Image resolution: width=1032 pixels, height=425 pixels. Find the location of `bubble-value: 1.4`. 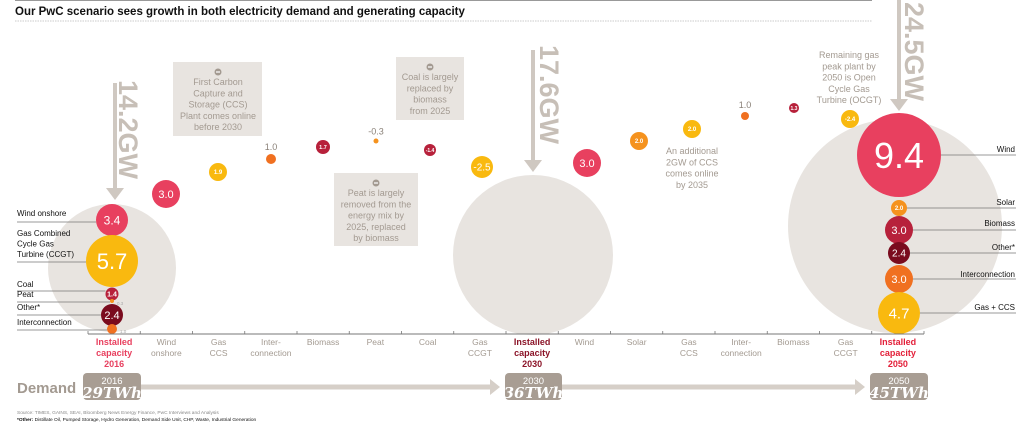

bubble-value: 1.4 is located at coordinates (112, 295).